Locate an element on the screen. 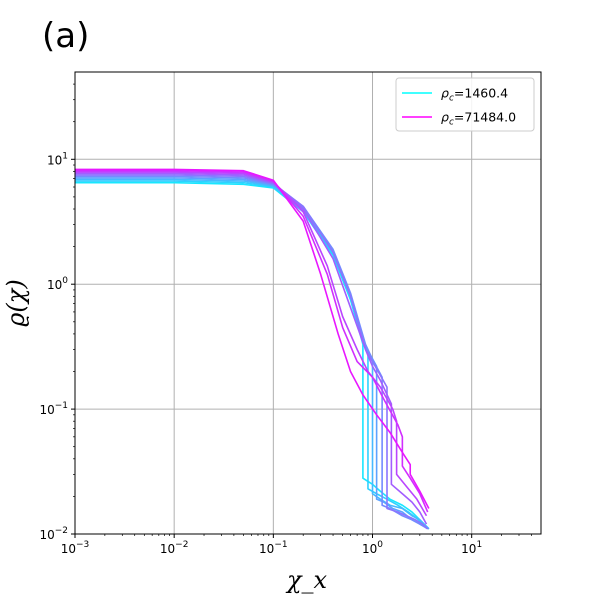  x-tick-label: 10¹ is located at coordinates (471, 548).